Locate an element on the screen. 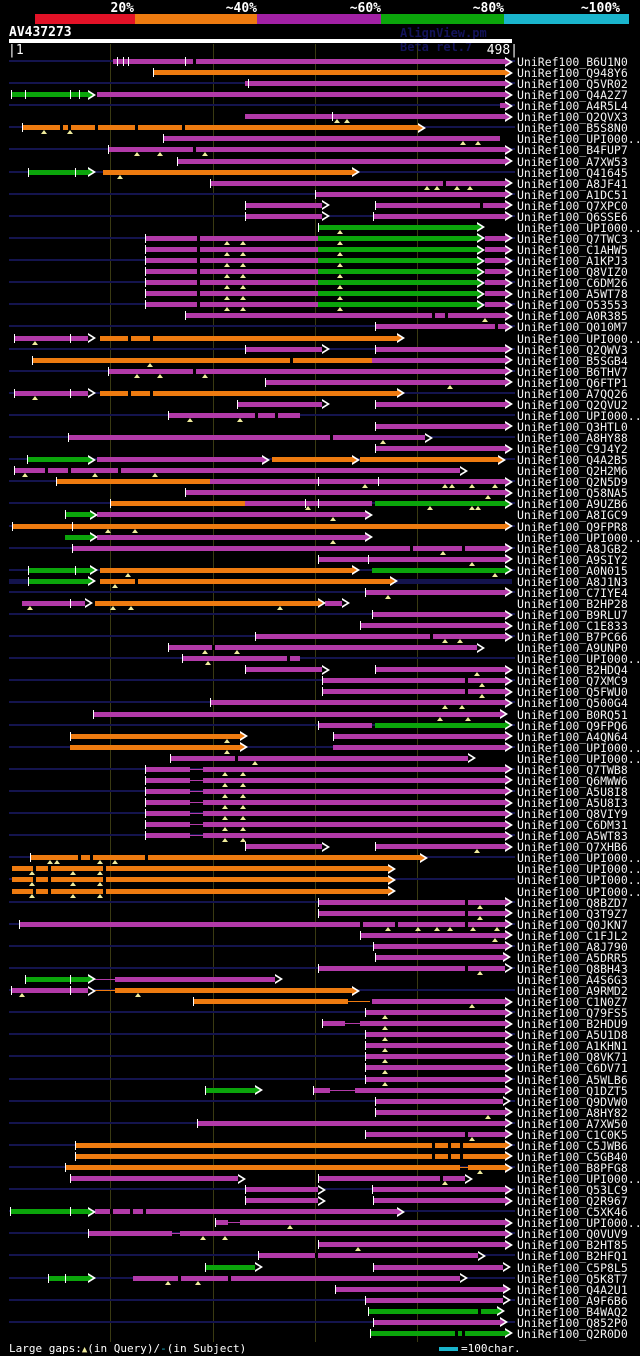 This screenshot has width=640, height=1356. hit-label: UniRef100_A0R385 is located at coordinates (572, 316).